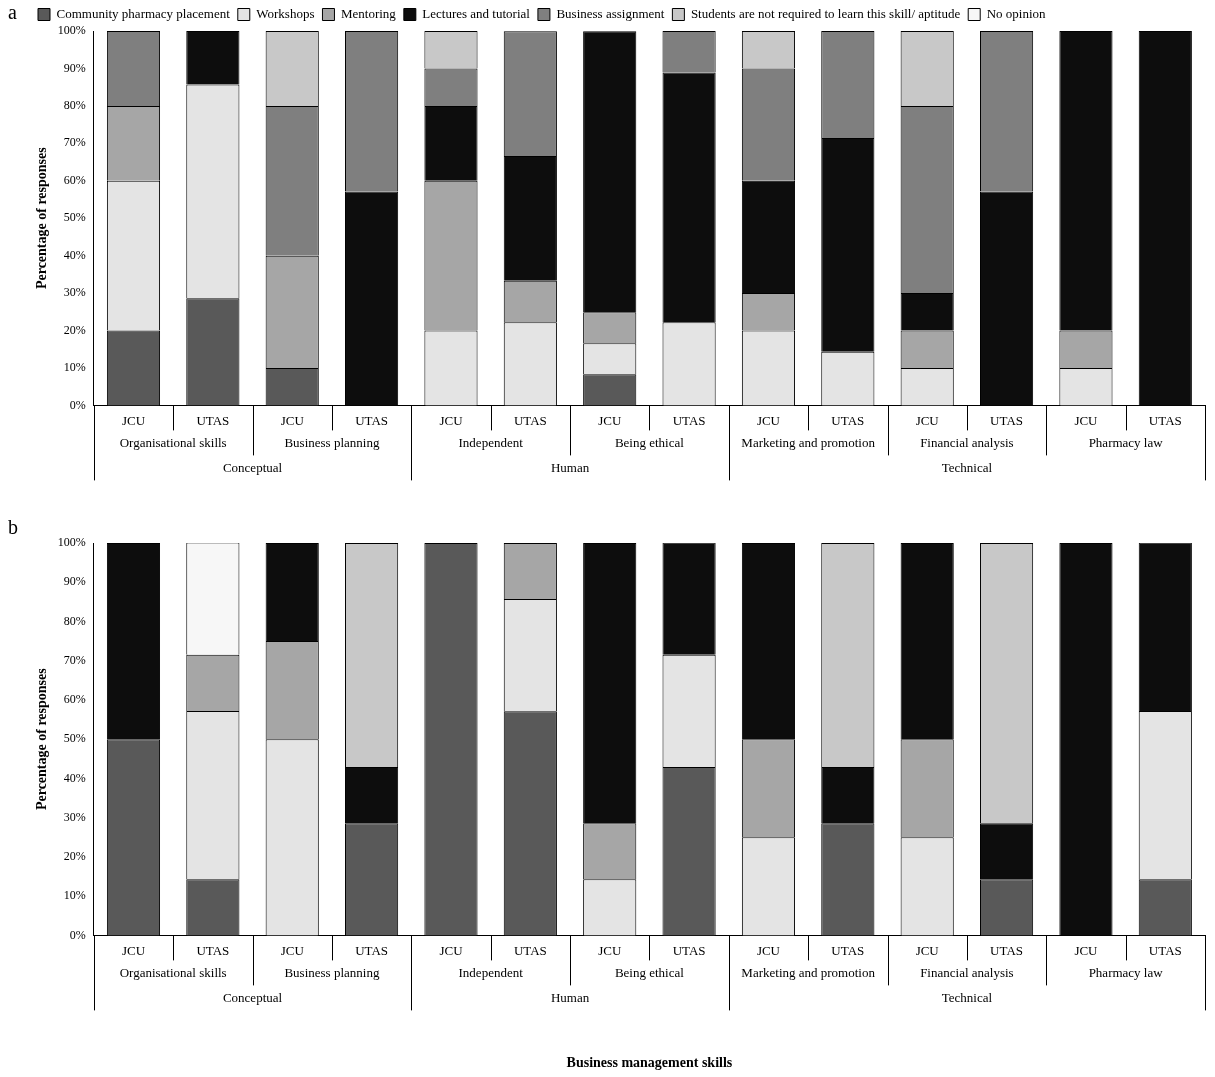 Image resolution: width=1215 pixels, height=1077 pixels. I want to click on legend-label: Community pharmacy placement, so click(143, 13).